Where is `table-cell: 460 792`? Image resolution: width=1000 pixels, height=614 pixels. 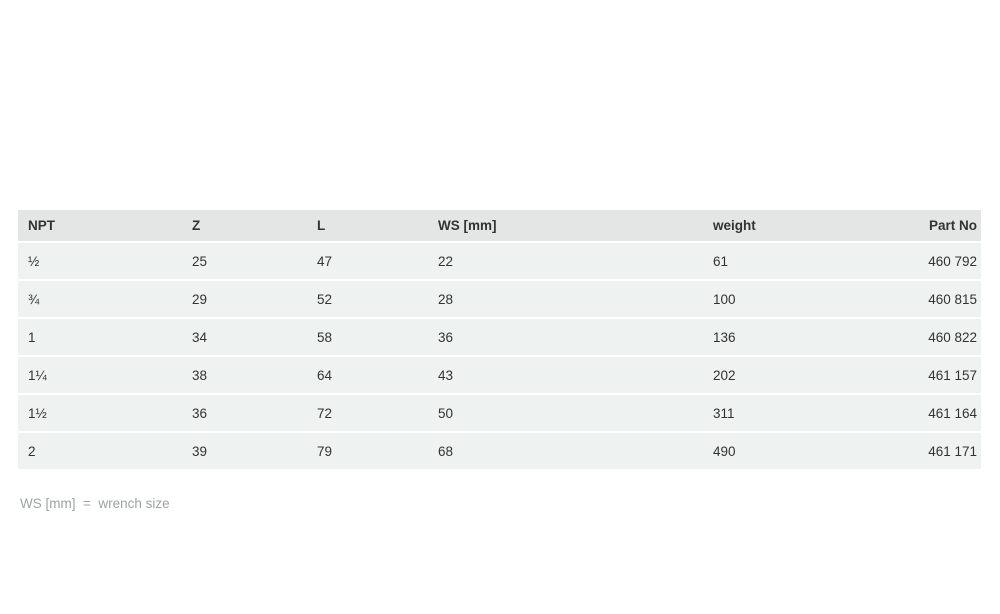
table-cell: 460 792 is located at coordinates (932, 261).